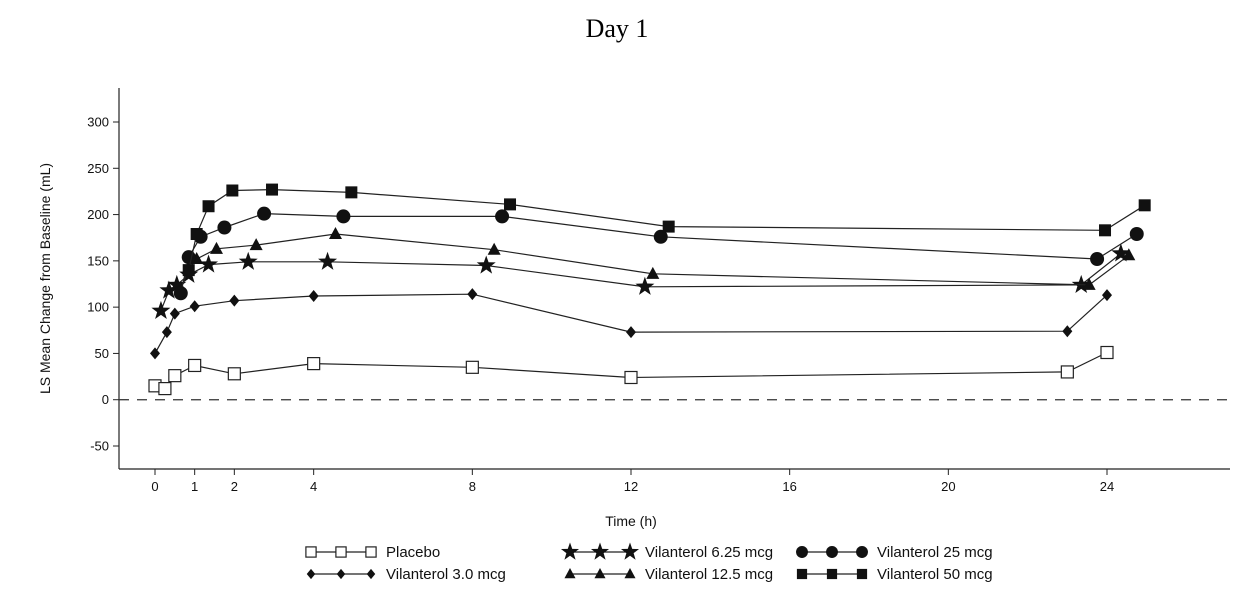 The width and height of the screenshot is (1234, 593). Describe the element at coordinates (948, 486) in the screenshot. I see `x-tick-label: 20` at that location.